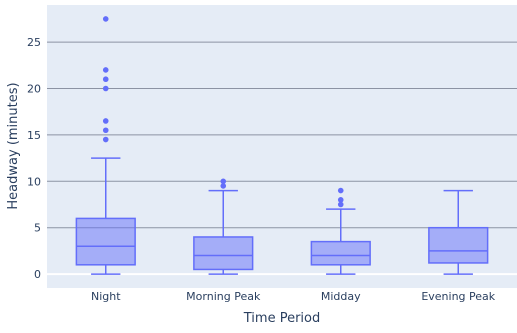 This screenshot has height=333, width=517. Describe the element at coordinates (223, 296) in the screenshot. I see `x-tick-label-morning-peak: Morning Peak` at that location.